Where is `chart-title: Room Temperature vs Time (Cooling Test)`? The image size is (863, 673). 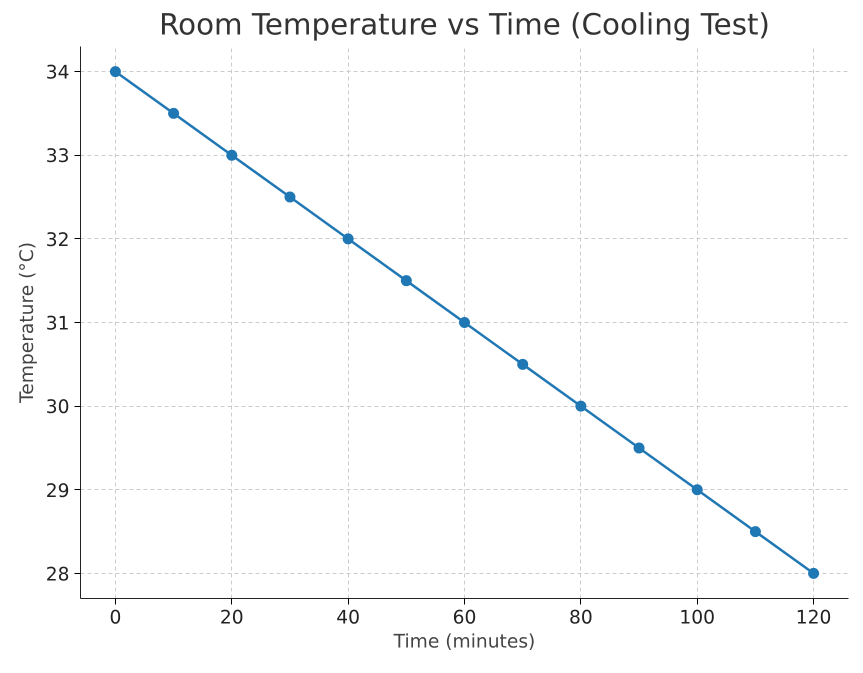 chart-title: Room Temperature vs Time (Cooling Test) is located at coordinates (464, 25).